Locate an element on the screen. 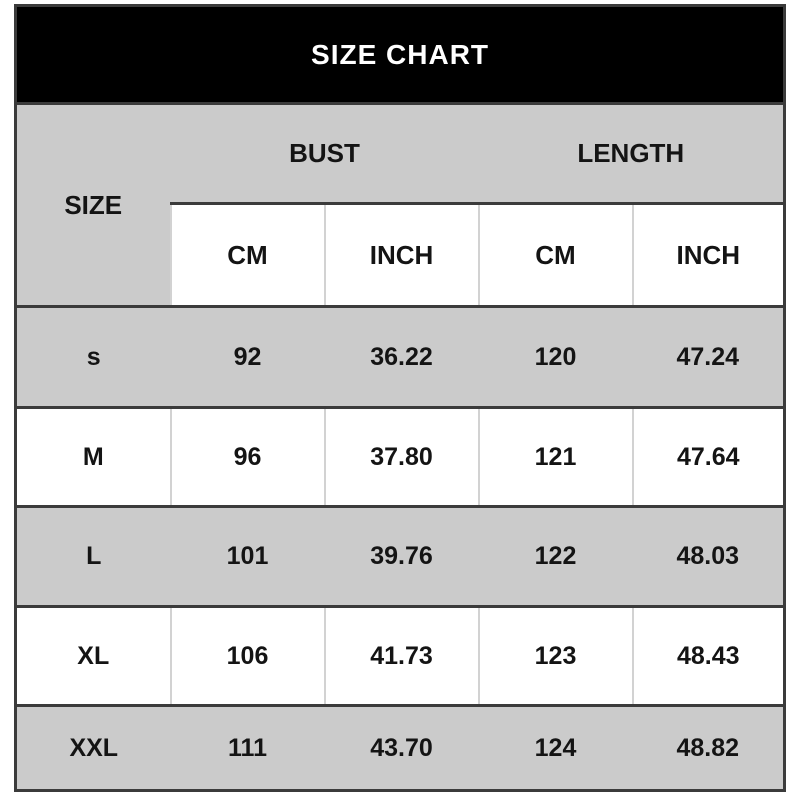  size-cell: M is located at coordinates (93, 456).